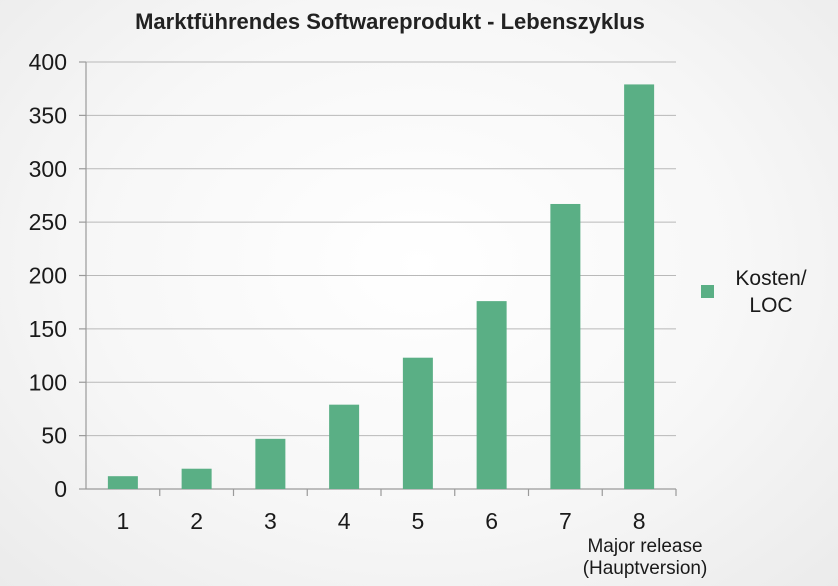 The image size is (838, 586). What do you see at coordinates (48, 222) in the screenshot?
I see `y-tick-label: 250` at bounding box center [48, 222].